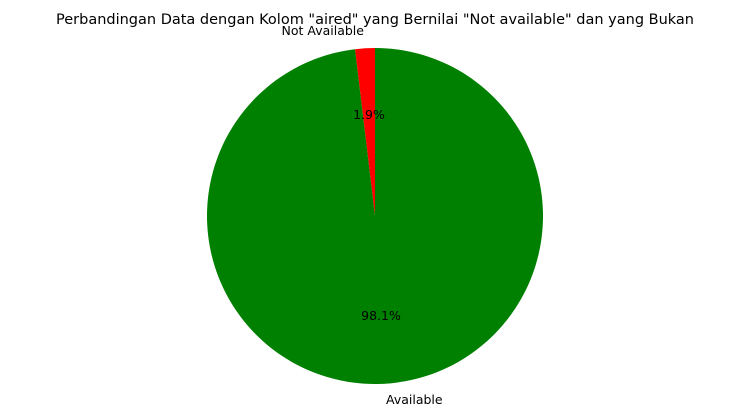  I want to click on slice-label: Not Available, so click(323, 30).